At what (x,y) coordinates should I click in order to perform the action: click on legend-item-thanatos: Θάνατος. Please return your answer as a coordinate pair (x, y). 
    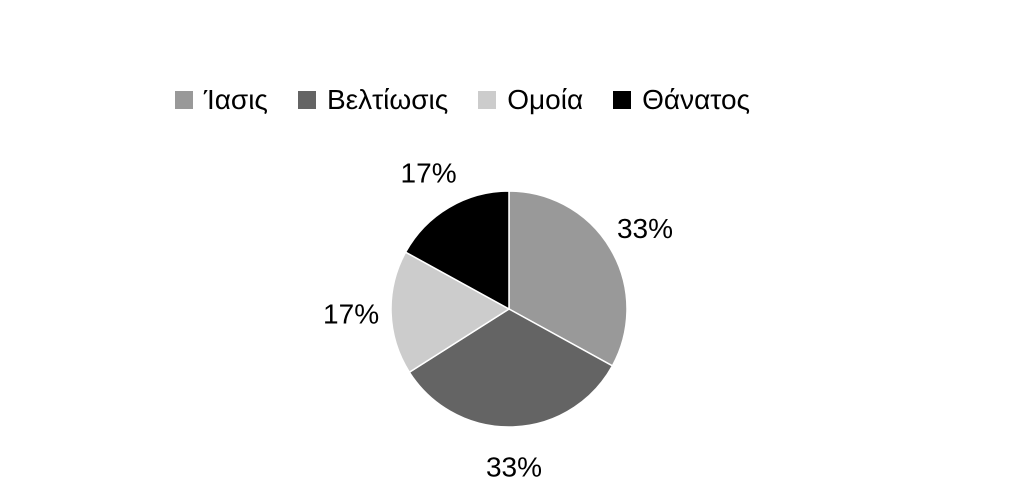
    Looking at the image, I should click on (681, 100).